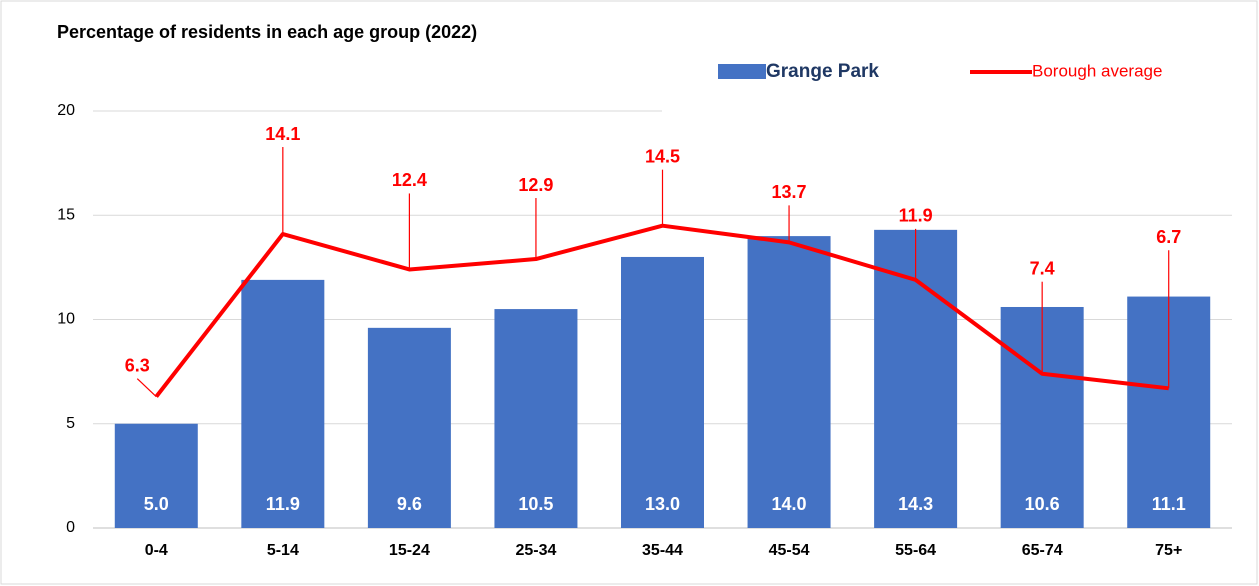  What do you see at coordinates (66, 214) in the screenshot?
I see `y-tick-label: 15` at bounding box center [66, 214].